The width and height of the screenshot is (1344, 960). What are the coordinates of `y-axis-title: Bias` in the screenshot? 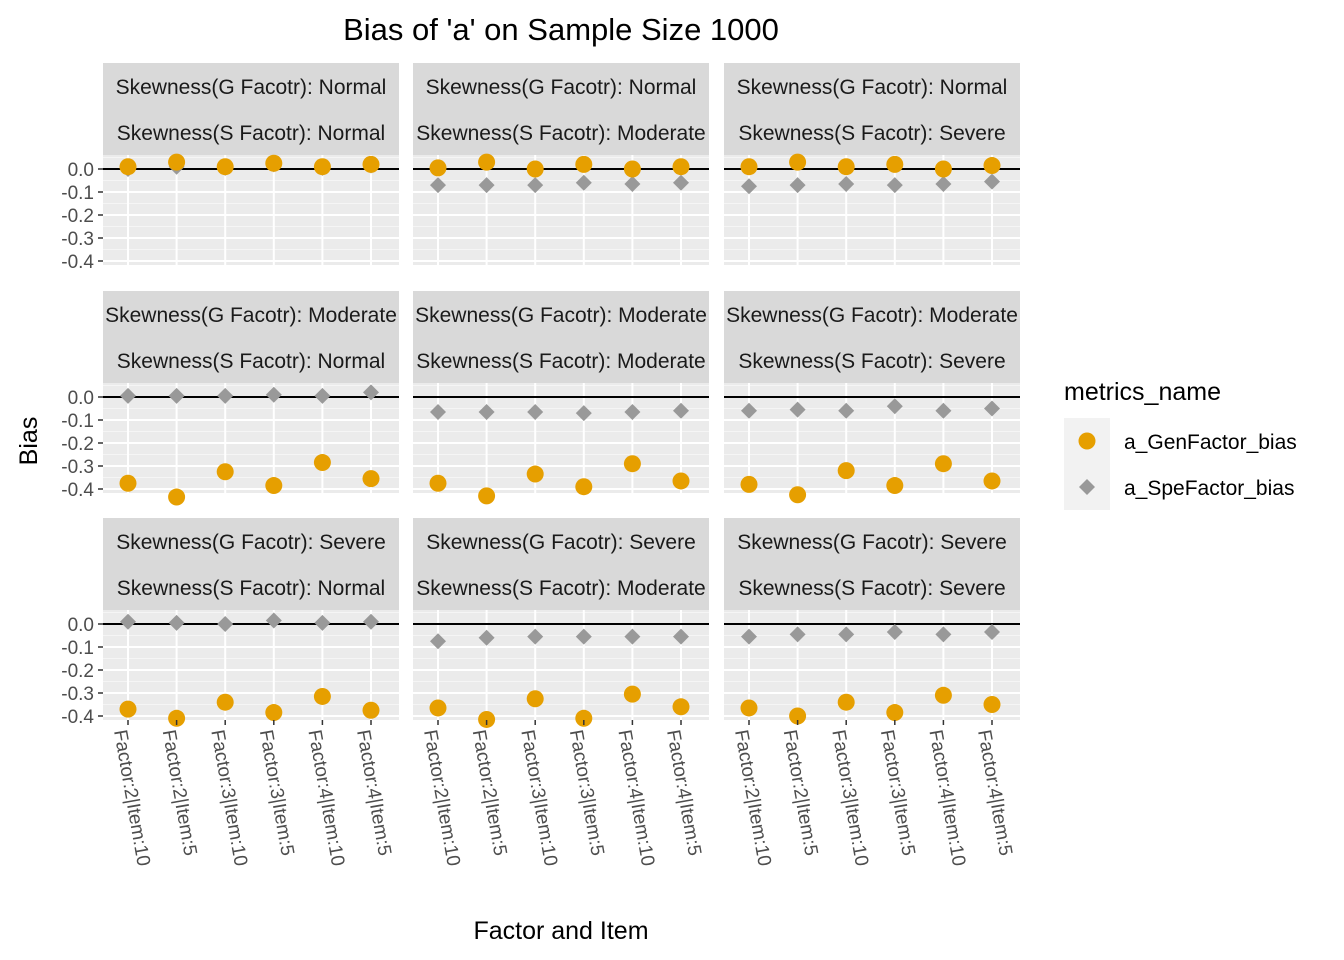 It's located at (29, 441).